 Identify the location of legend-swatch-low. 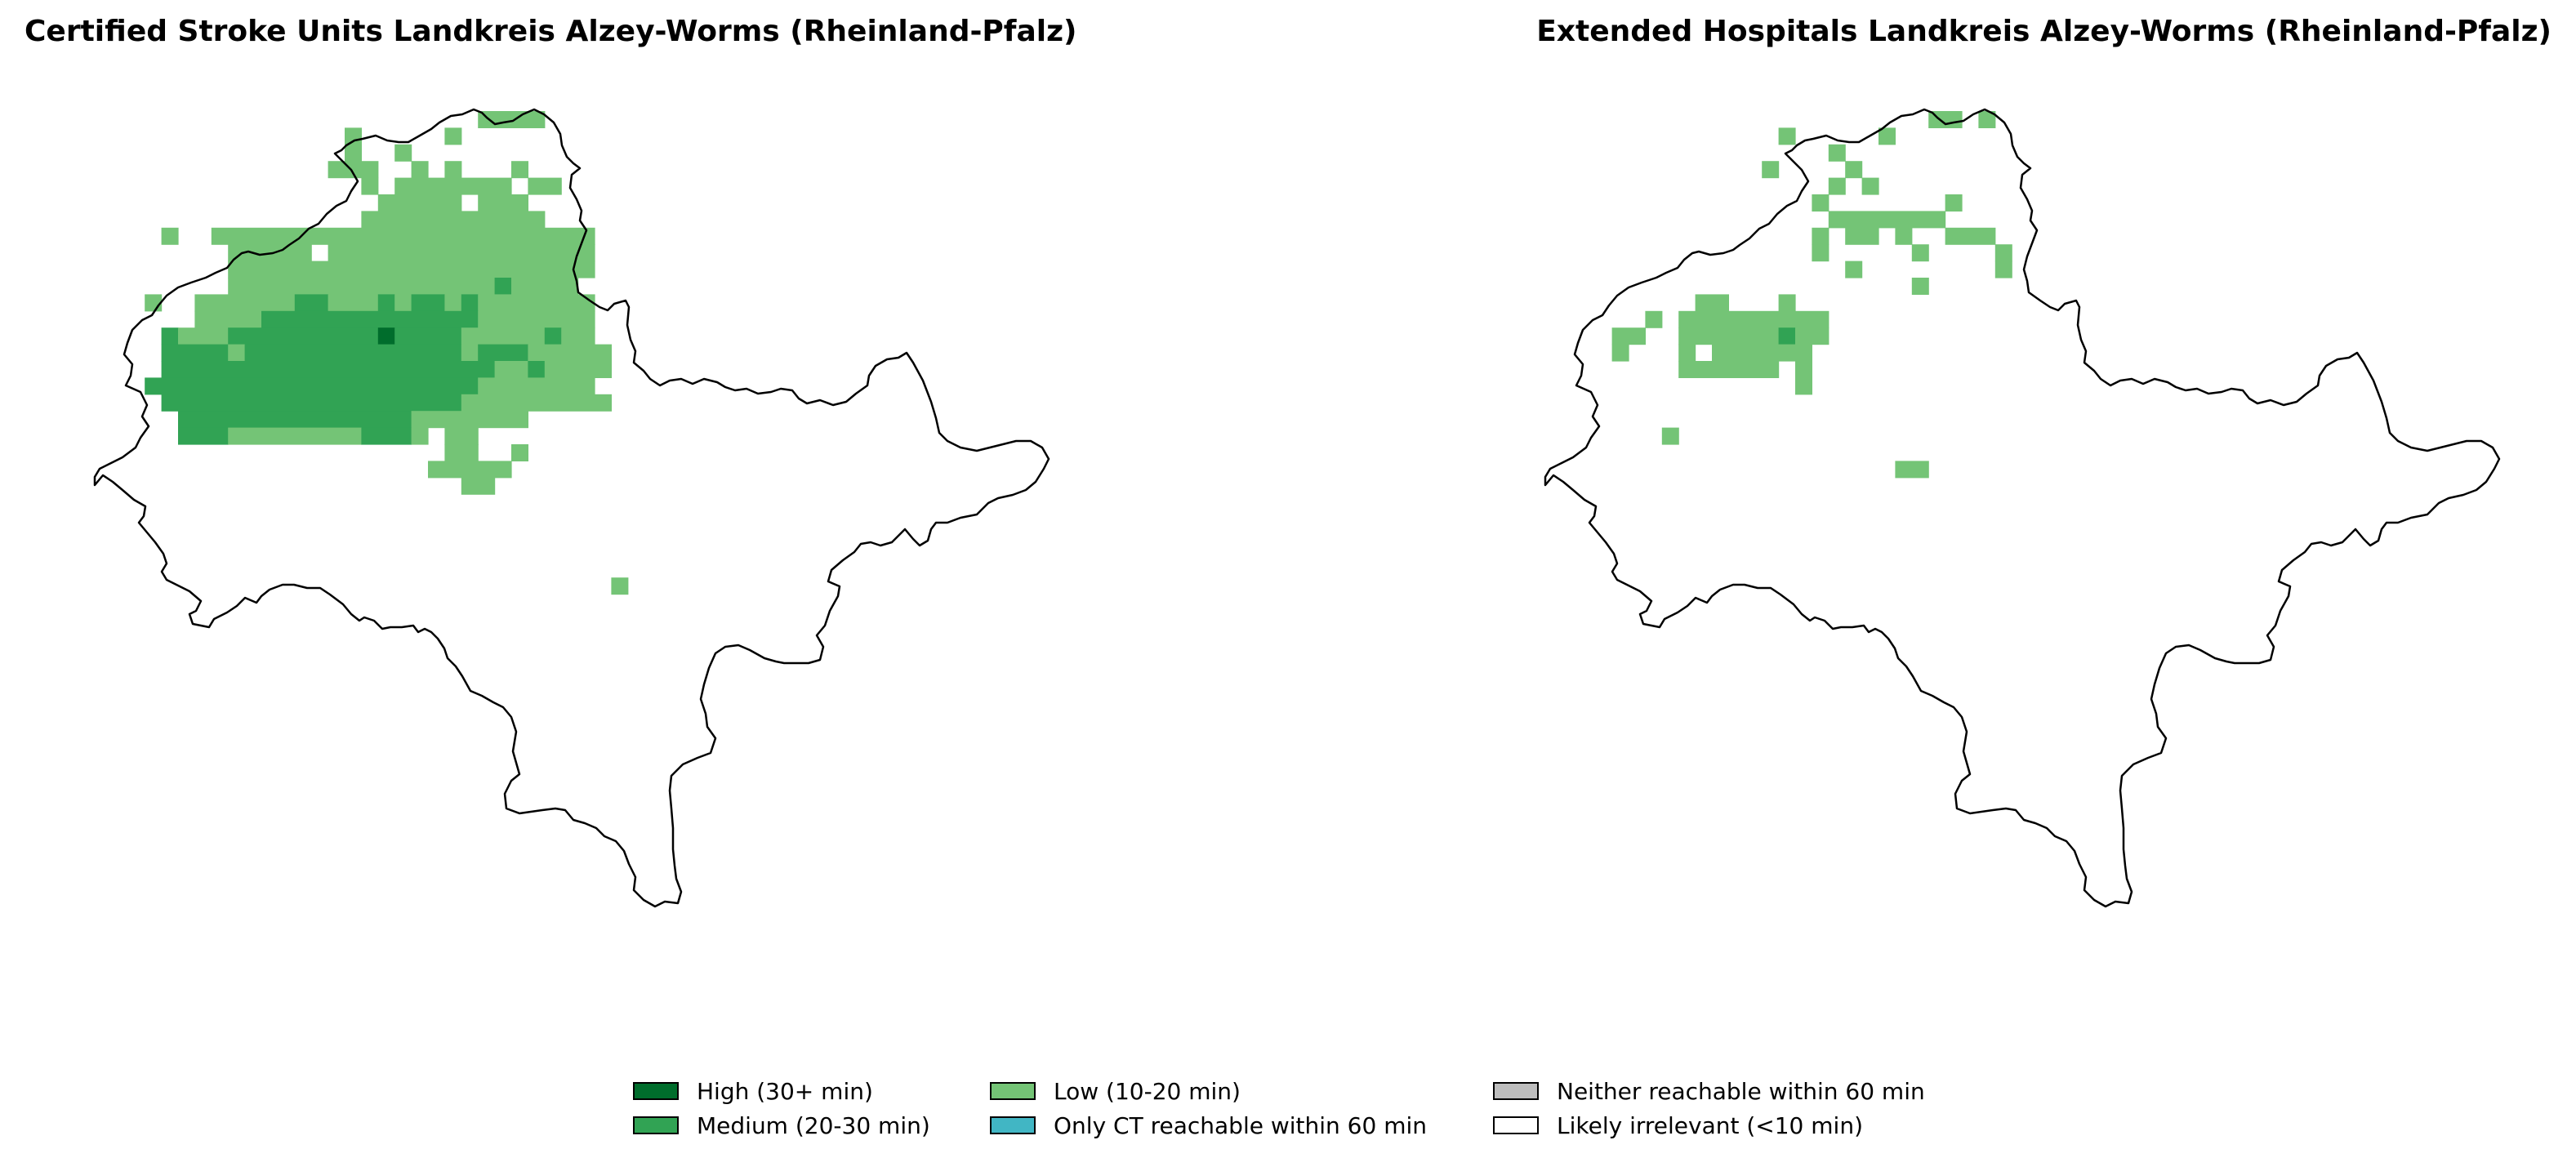
(1013, 1091).